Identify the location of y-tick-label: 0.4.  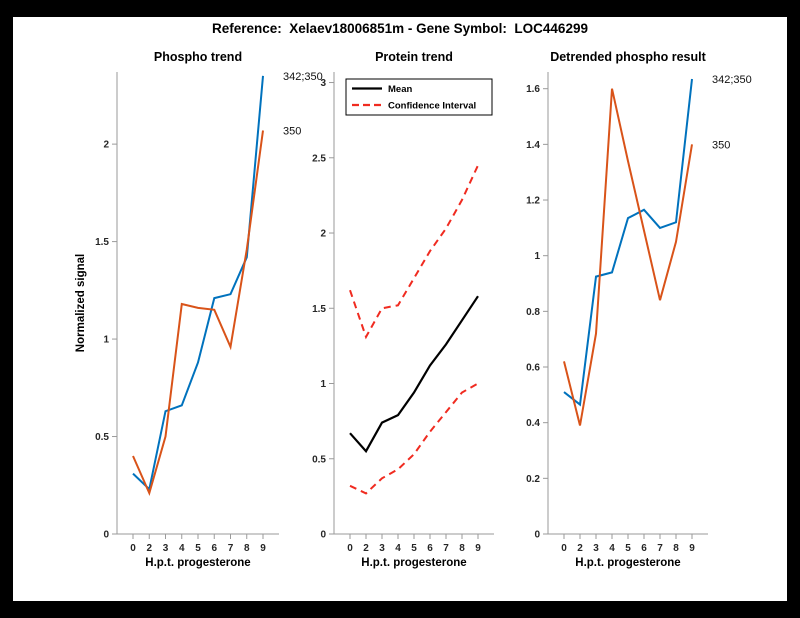
(533, 423).